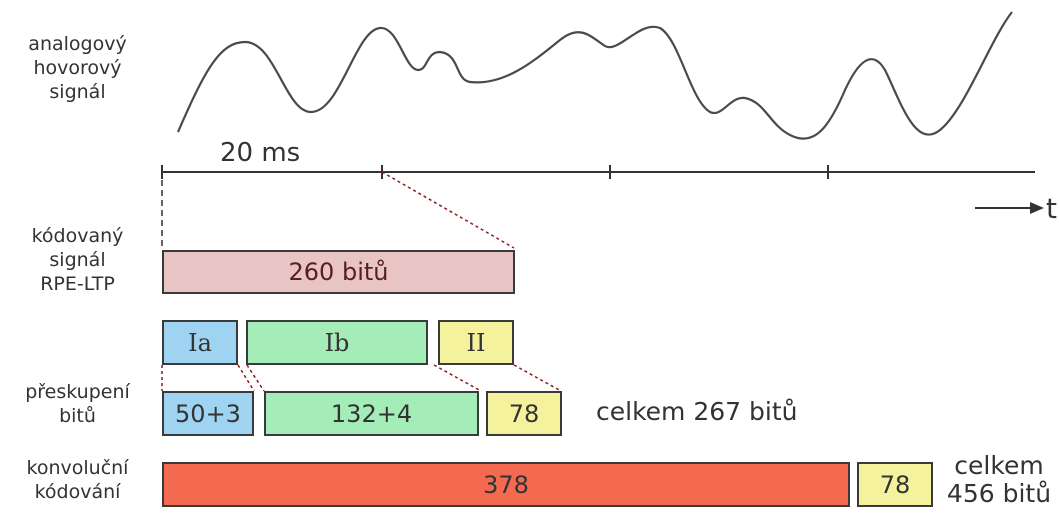 The height and width of the screenshot is (513, 1059). What do you see at coordinates (77, 416) in the screenshot?
I see `label-line: bitů` at bounding box center [77, 416].